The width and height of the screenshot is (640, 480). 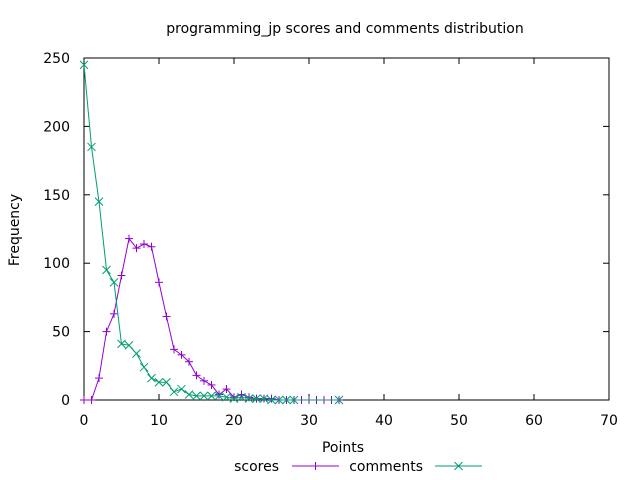 I want to click on x-axis-label: Points, so click(x=343, y=448).